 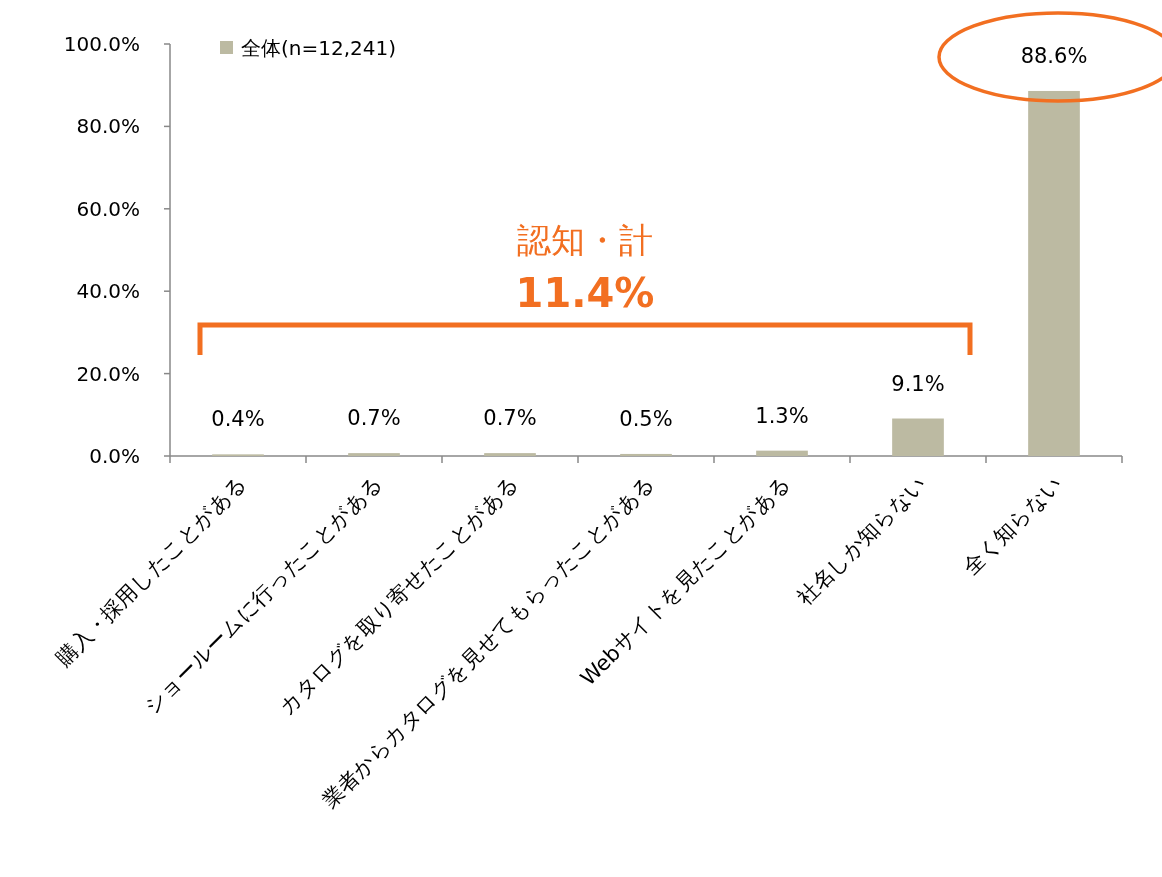 What do you see at coordinates (108, 373) in the screenshot?
I see `y-tick-label: 20.0%` at bounding box center [108, 373].